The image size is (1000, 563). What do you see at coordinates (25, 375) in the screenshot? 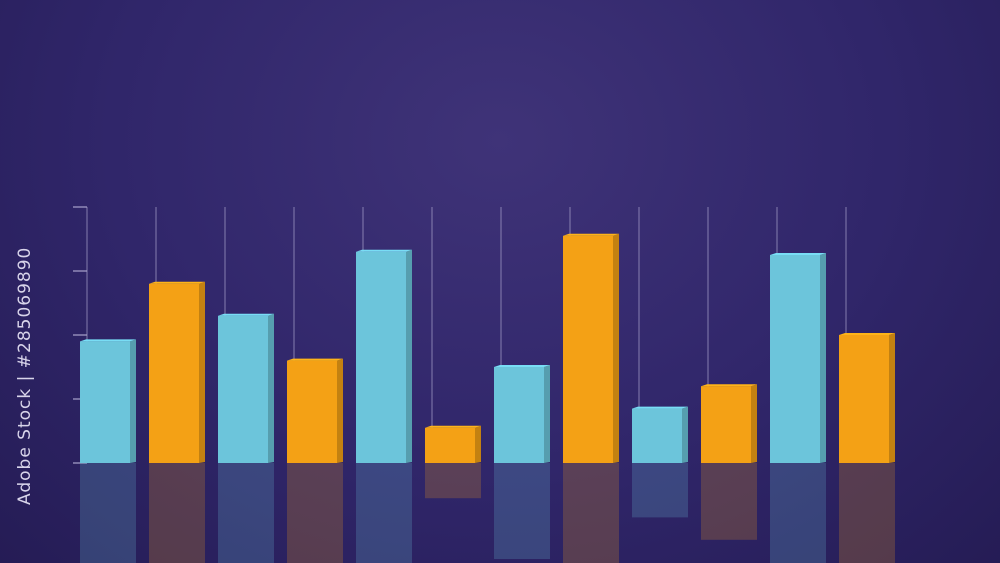
I see `stock-id-label: Adobe Stock | #285069890` at bounding box center [25, 375].